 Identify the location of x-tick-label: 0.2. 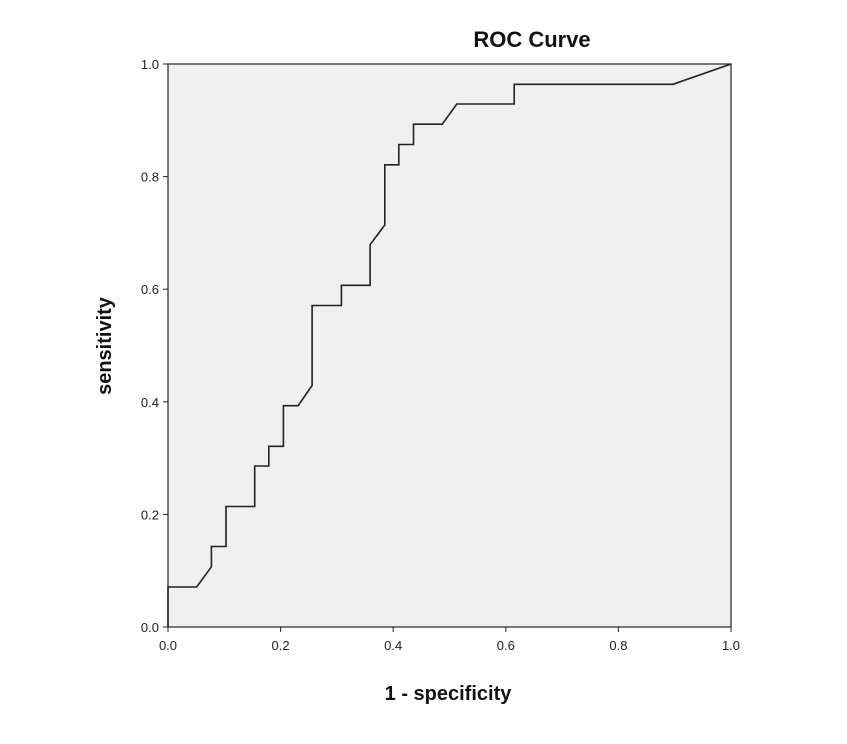
(281, 645).